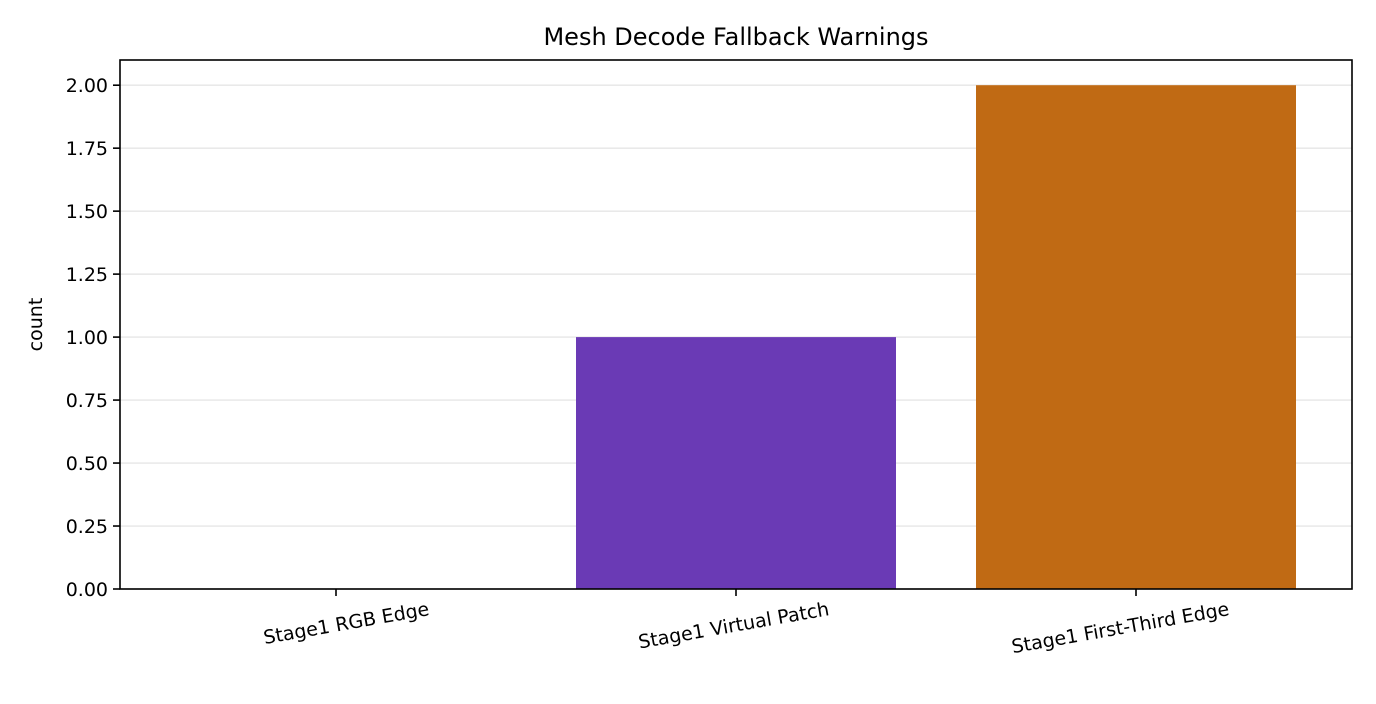 Image resolution: width=1376 pixels, height=704 pixels. Describe the element at coordinates (87, 212) in the screenshot. I see `y-tick-label: 1.50` at that location.